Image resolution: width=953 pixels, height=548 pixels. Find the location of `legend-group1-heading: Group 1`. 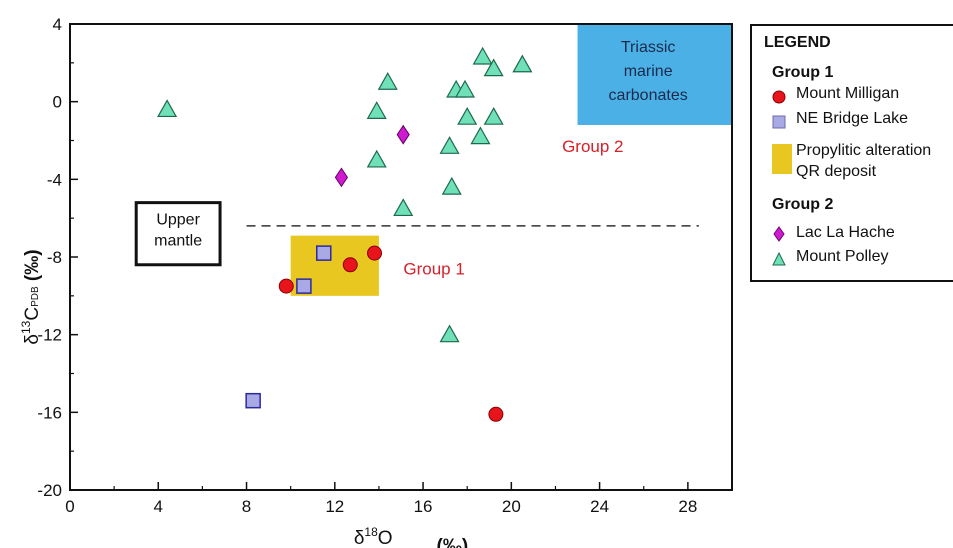

legend-group1-heading: Group 1 is located at coordinates (803, 72).